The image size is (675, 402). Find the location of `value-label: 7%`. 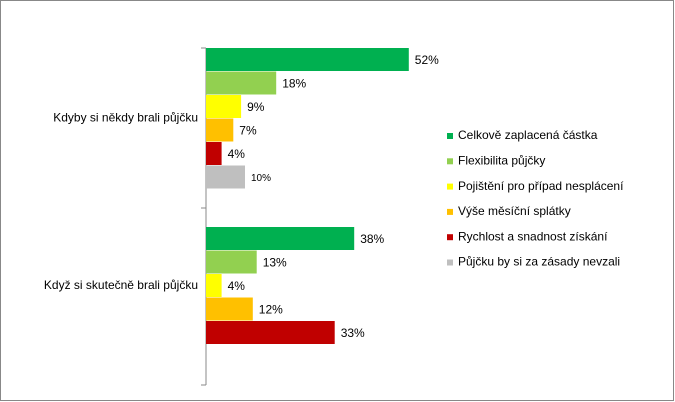

value-label: 7% is located at coordinates (248, 130).